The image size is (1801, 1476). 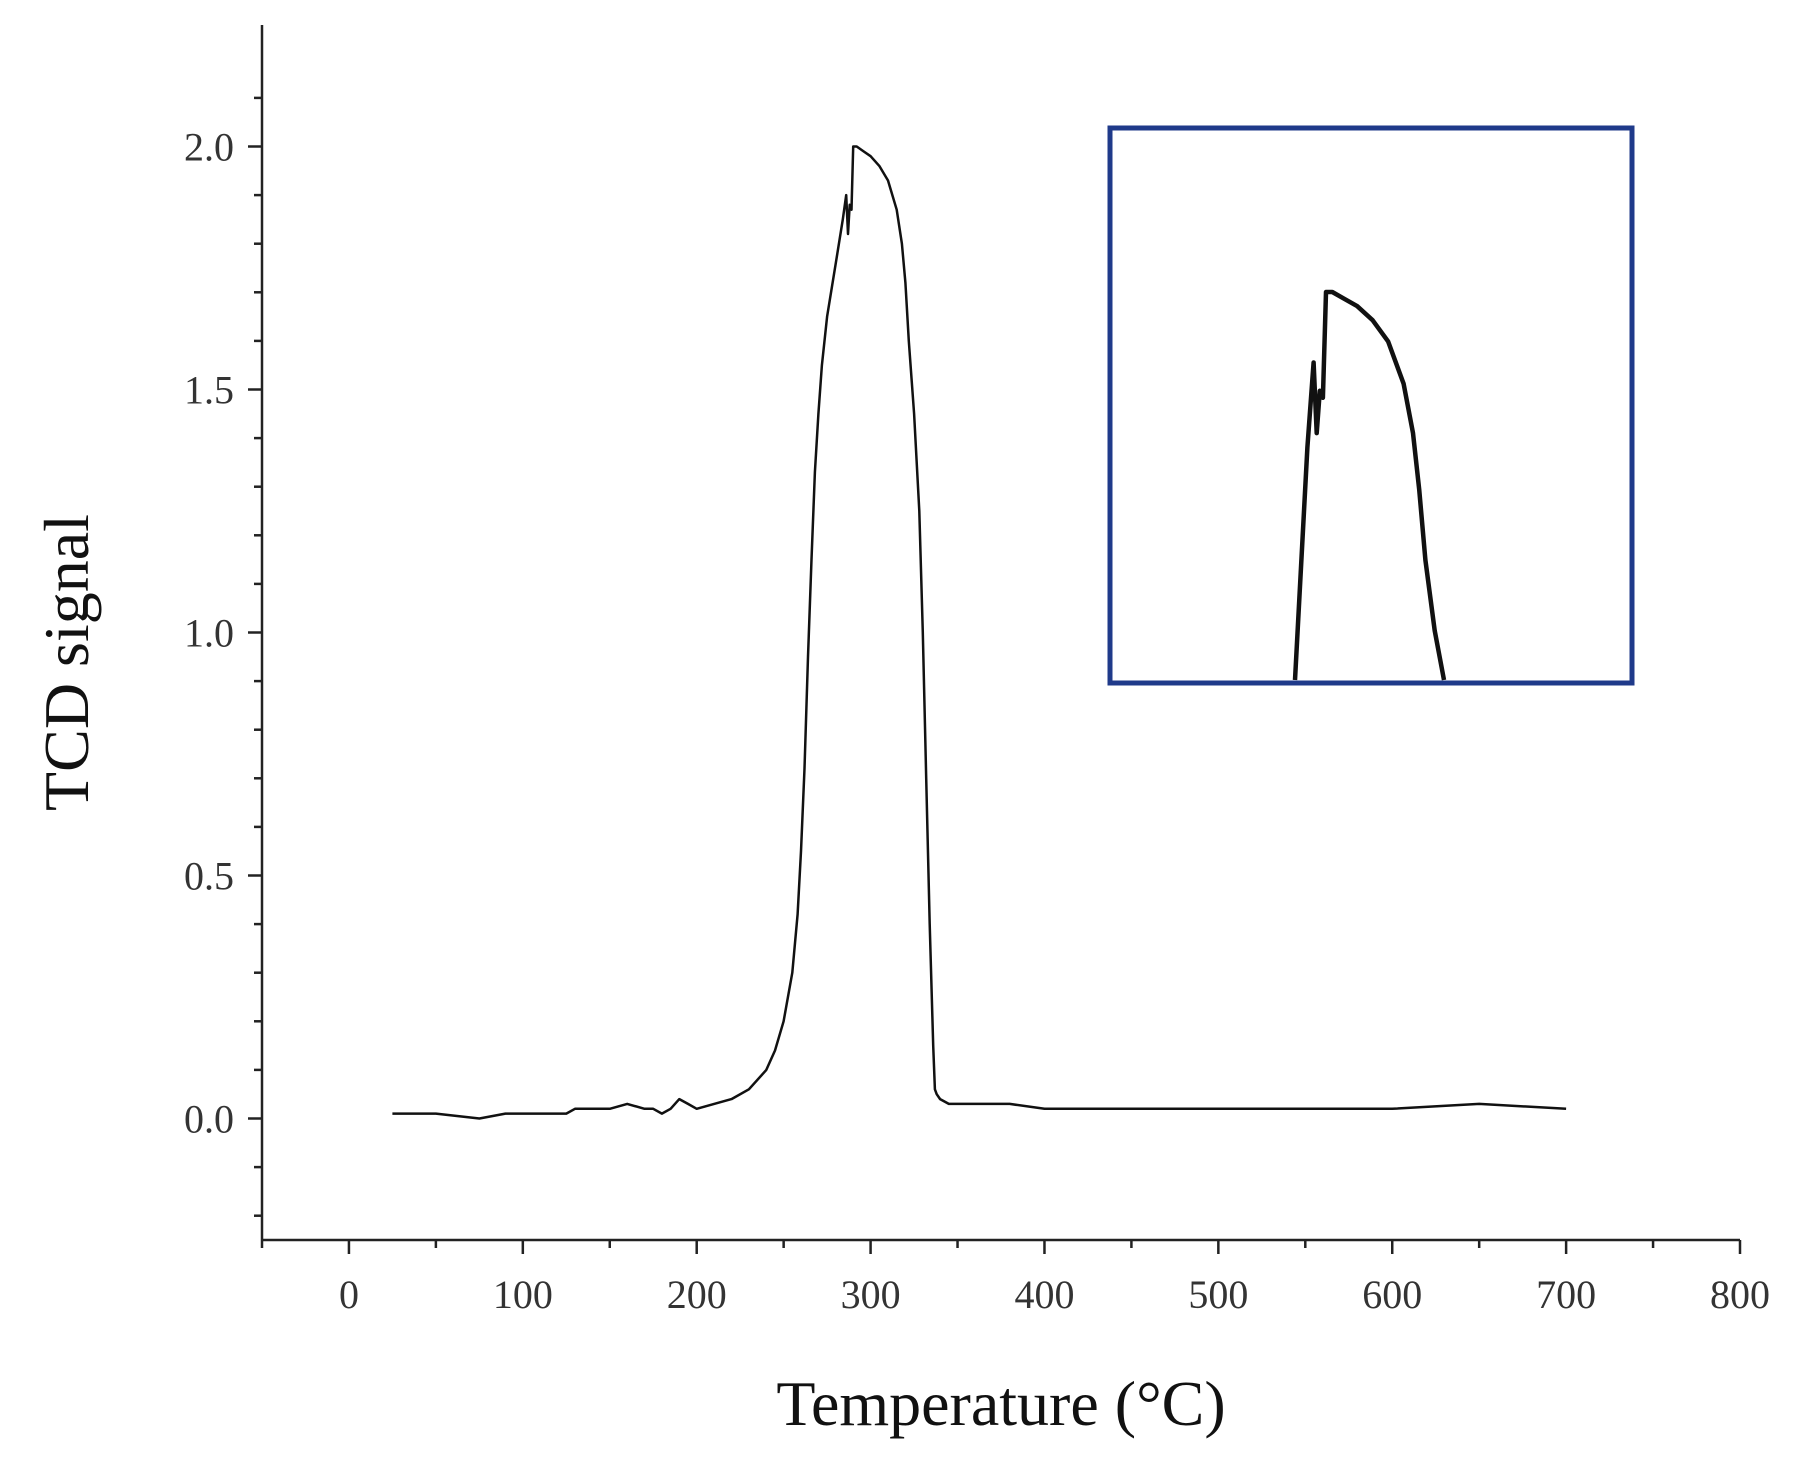 What do you see at coordinates (523, 1294) in the screenshot?
I see `x-tick-label: 100` at bounding box center [523, 1294].